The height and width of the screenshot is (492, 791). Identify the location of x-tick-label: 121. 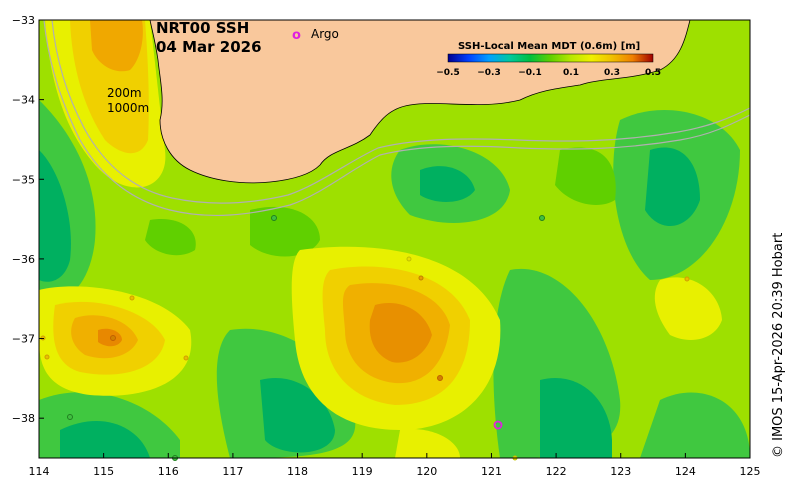
(491, 471).